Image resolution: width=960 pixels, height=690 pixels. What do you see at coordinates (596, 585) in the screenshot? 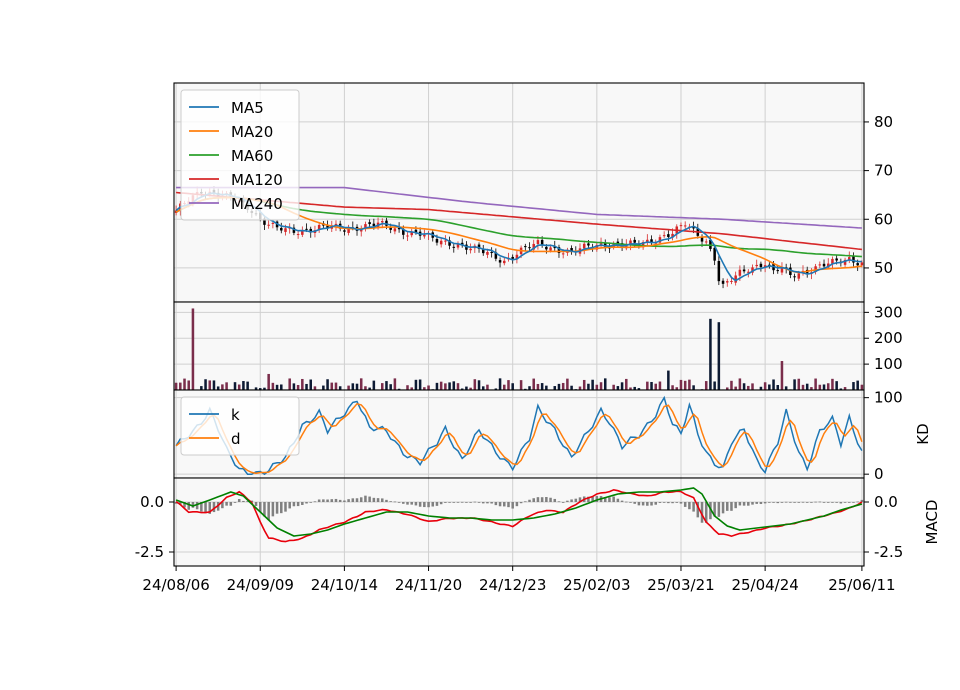
I see `x-tick-label: 25/02/03` at bounding box center [596, 585].